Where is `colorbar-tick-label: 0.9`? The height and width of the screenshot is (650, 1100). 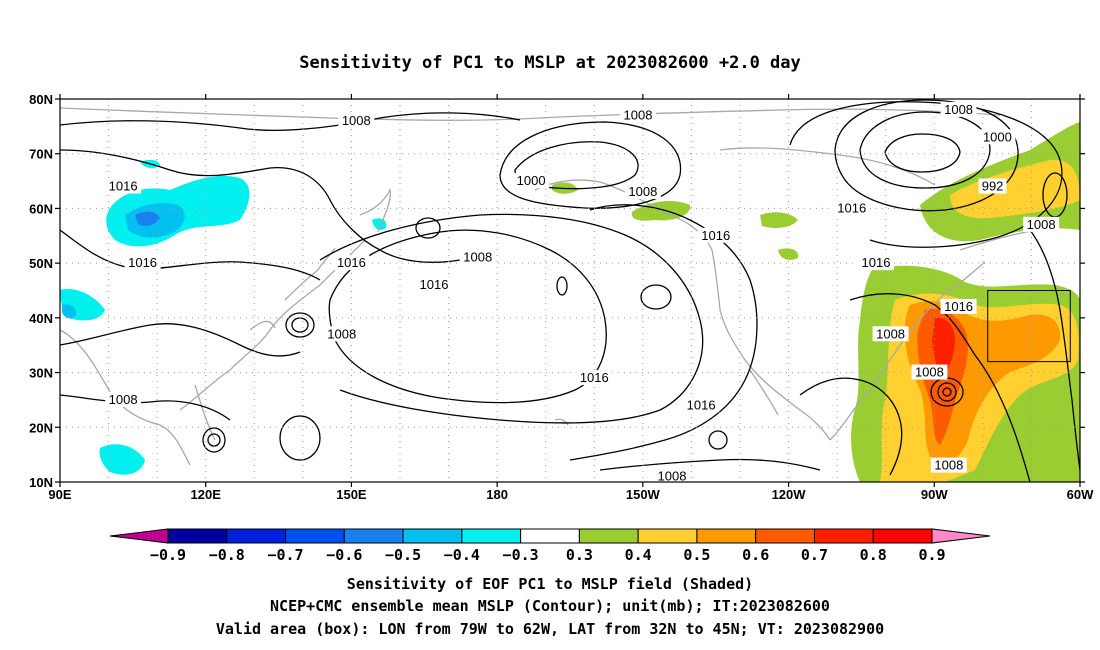
colorbar-tick-label: 0.9 is located at coordinates (931, 555).